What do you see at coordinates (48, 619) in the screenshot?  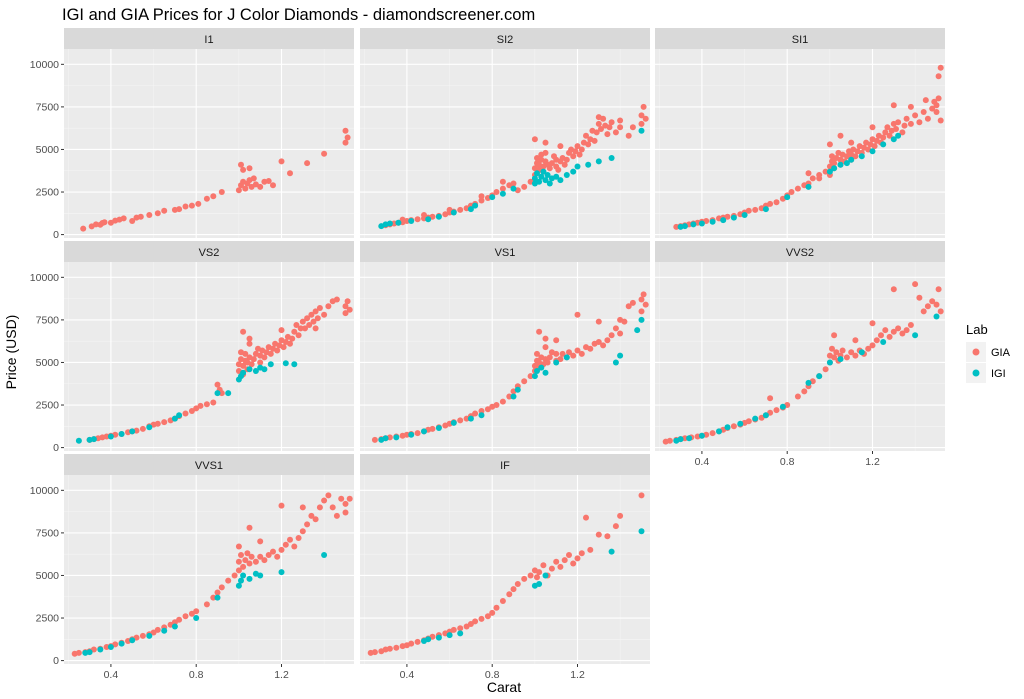 I see `y-tick-label: 2500` at bounding box center [48, 619].